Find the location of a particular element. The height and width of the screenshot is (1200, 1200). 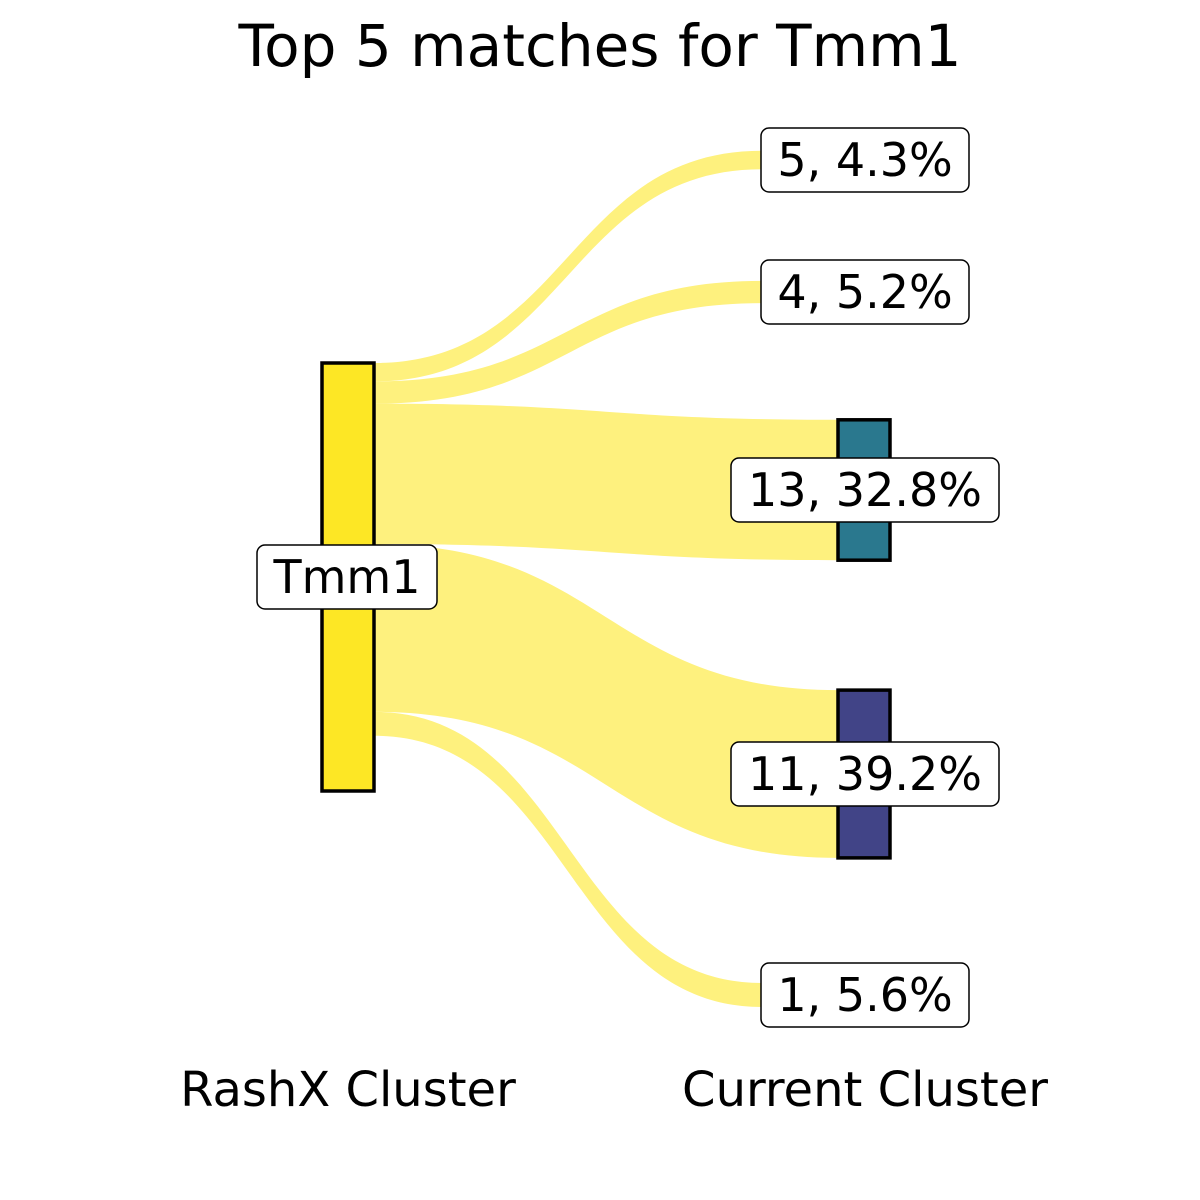

target-label-13-text: 13, 32.8% is located at coordinates (865, 490).